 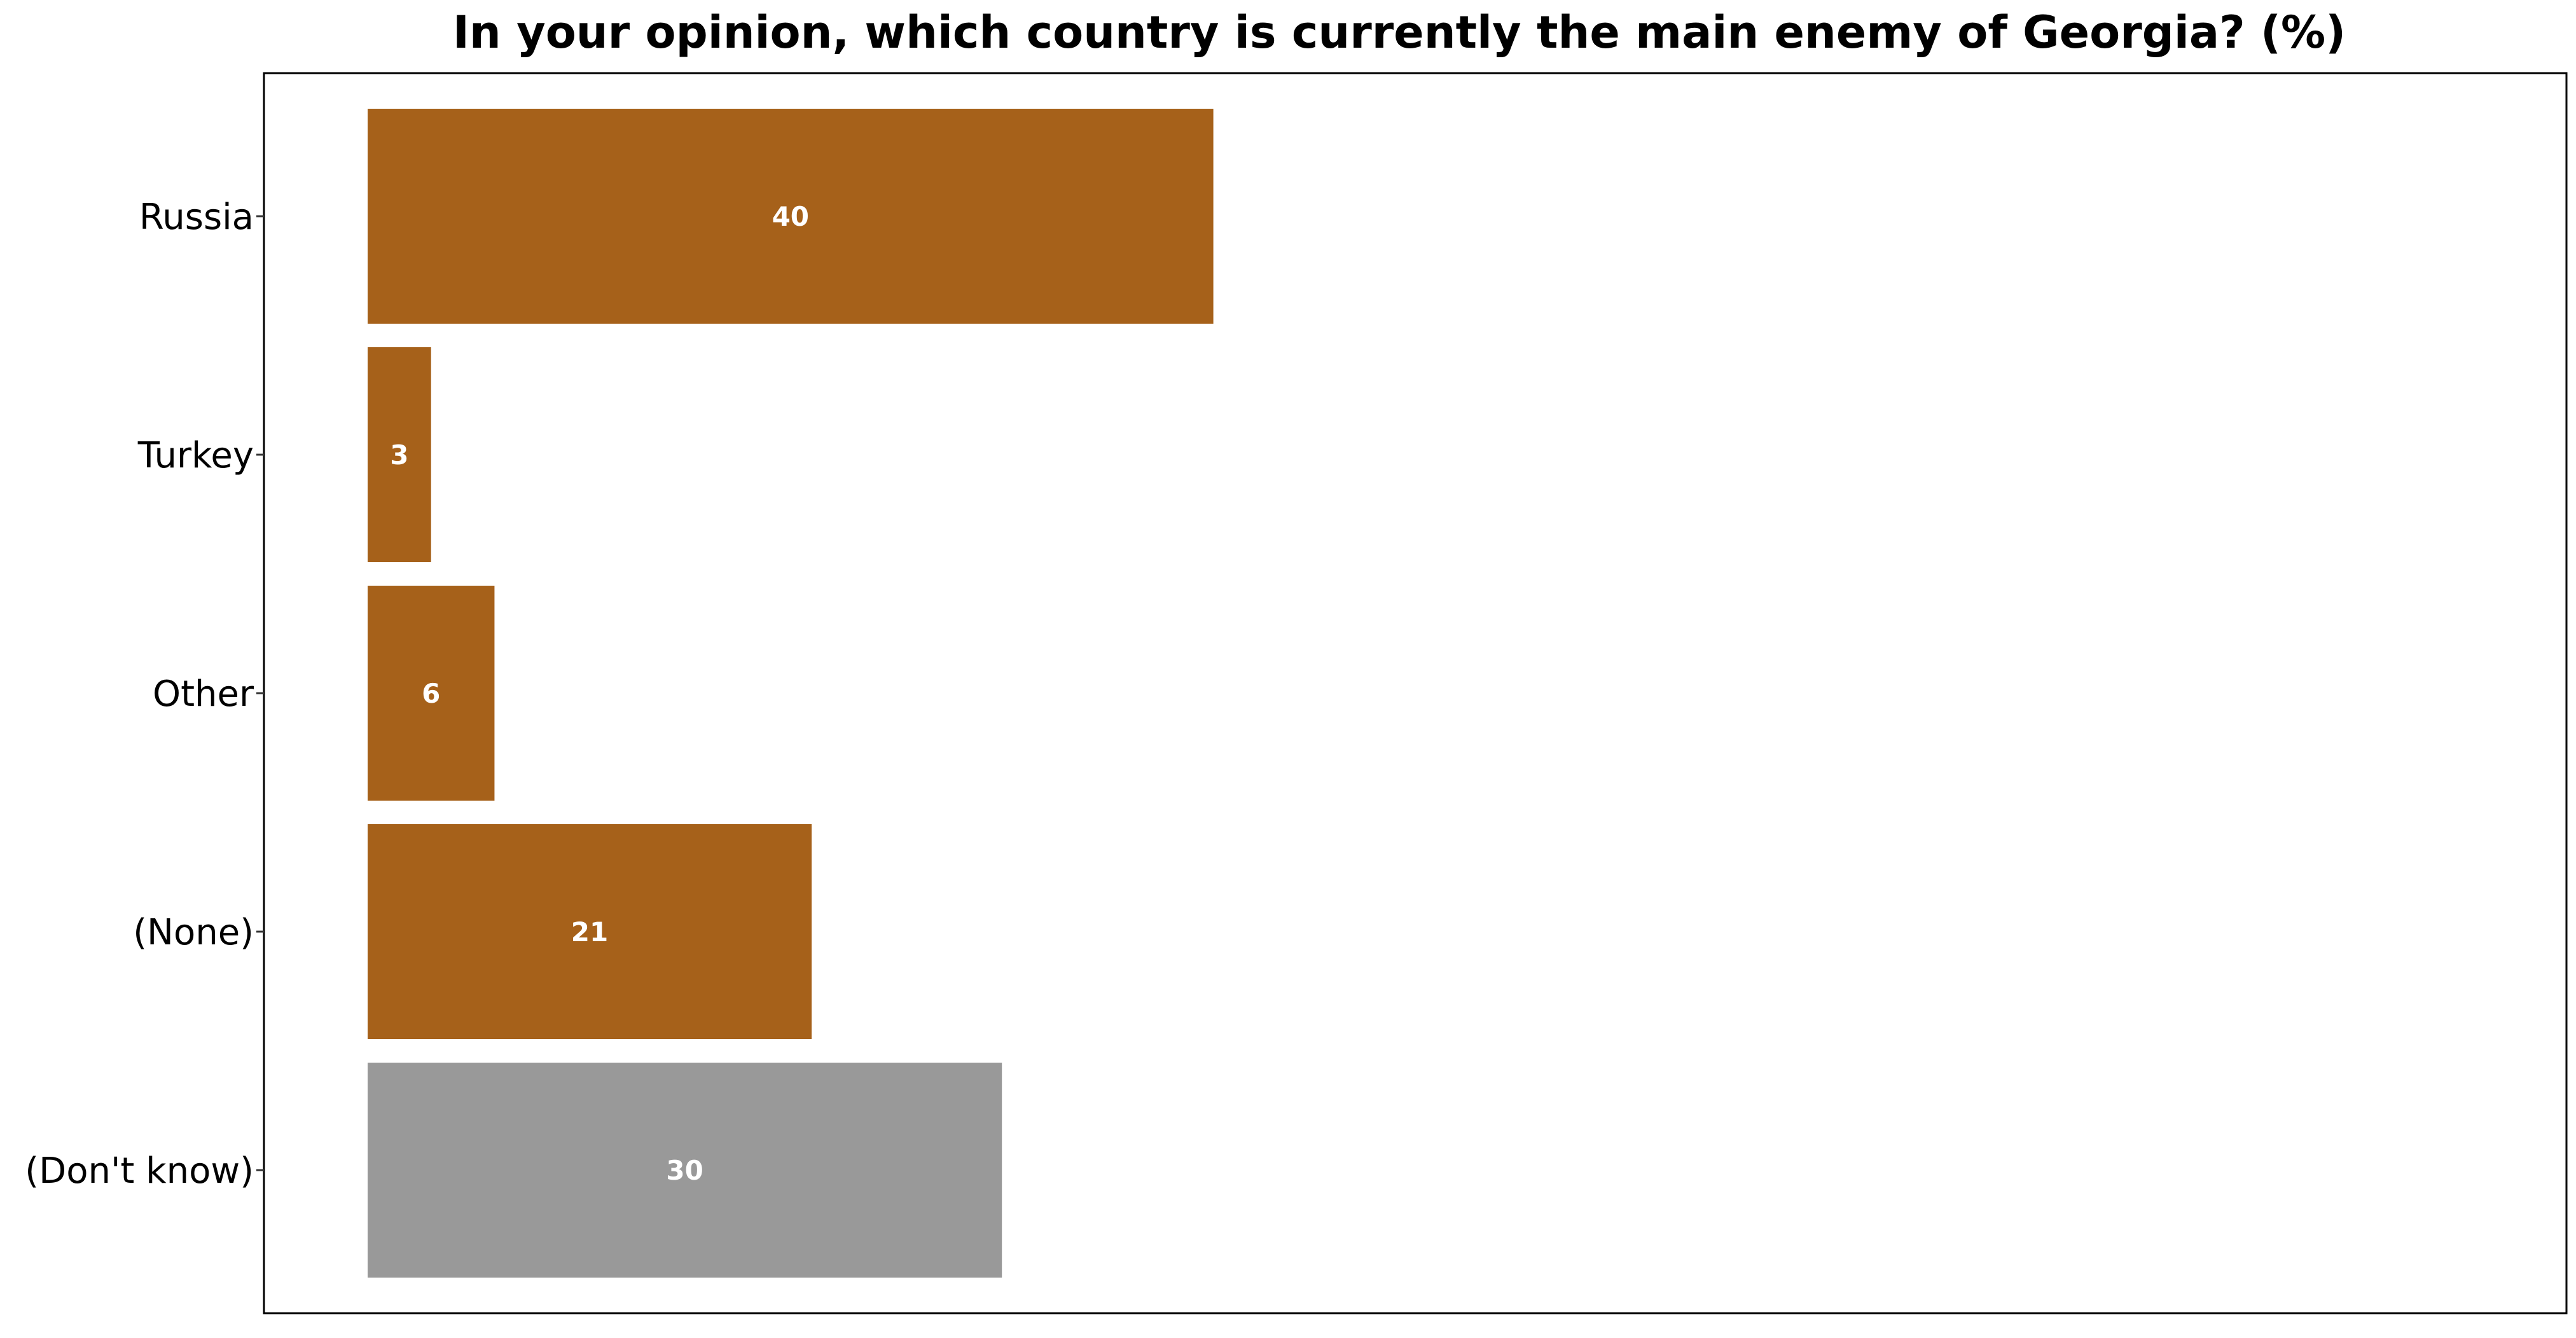 I want to click on bar-value-label: 3, so click(x=399, y=455).